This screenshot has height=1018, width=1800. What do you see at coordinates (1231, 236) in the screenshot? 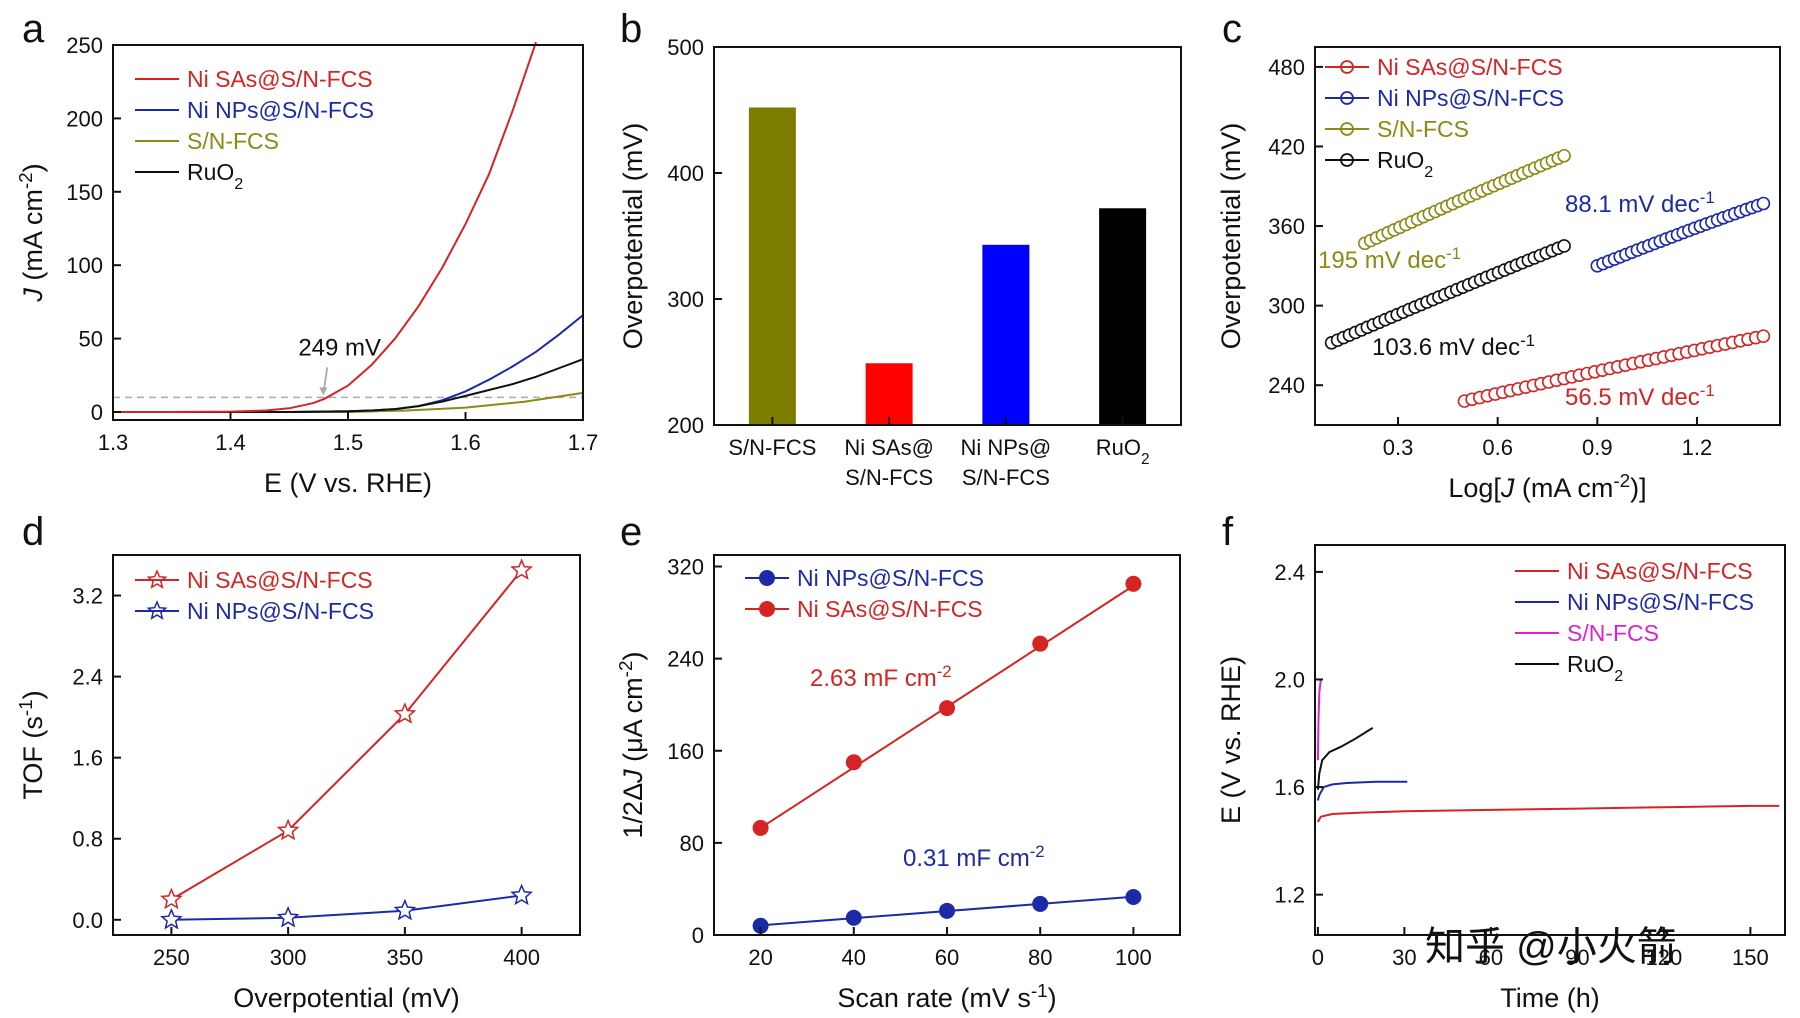
I see `y-axis-title: Overpotential (mV)` at bounding box center [1231, 236].